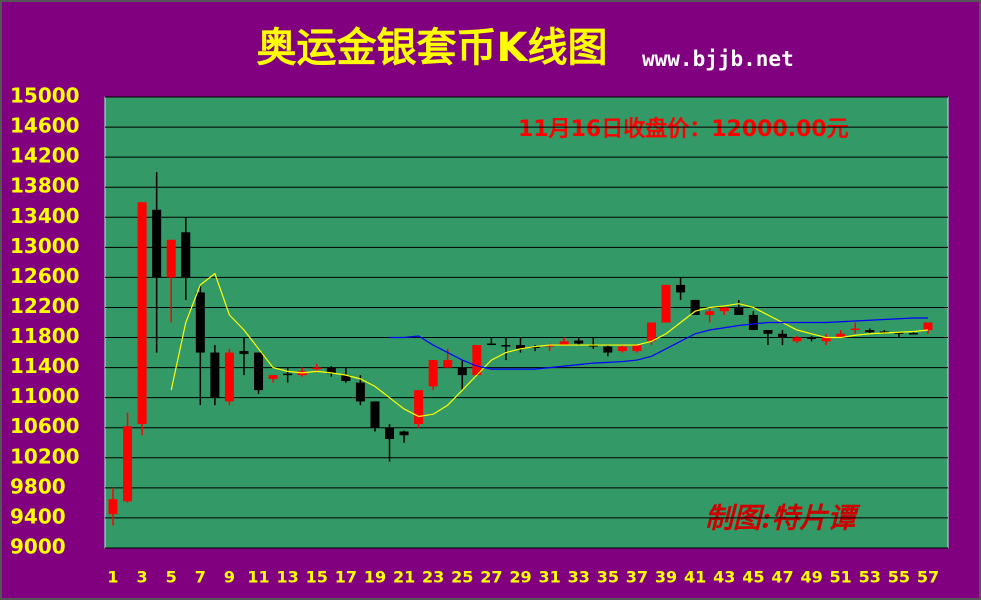  I want to click on x-tick-label: 53, so click(870, 577).